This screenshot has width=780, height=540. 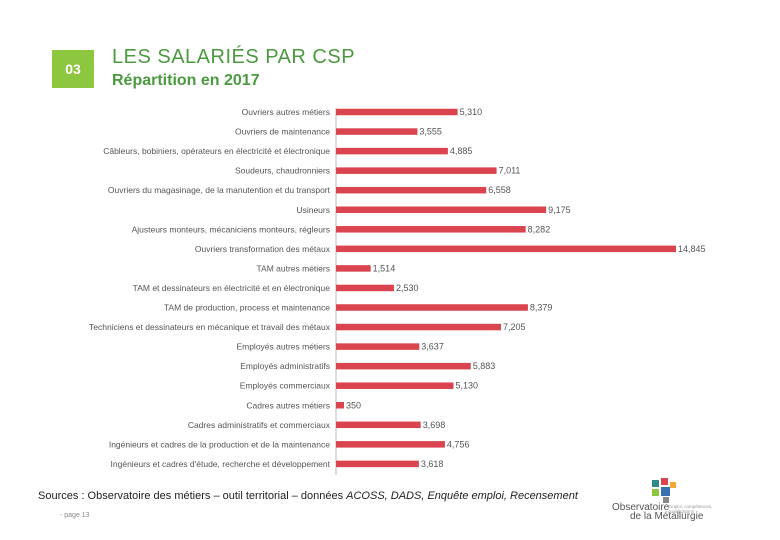 What do you see at coordinates (461, 151) in the screenshot?
I see `value-label: 4,885` at bounding box center [461, 151].